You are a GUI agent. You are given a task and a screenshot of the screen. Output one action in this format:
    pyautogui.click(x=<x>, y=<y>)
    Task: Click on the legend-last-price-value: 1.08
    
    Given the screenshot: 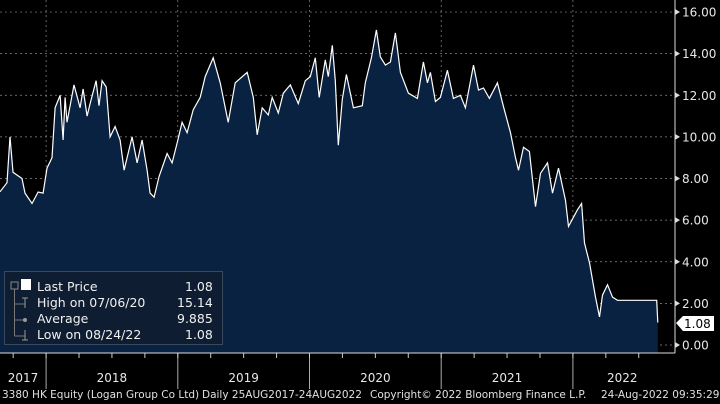 What is the action you would take?
    pyautogui.click(x=199, y=286)
    